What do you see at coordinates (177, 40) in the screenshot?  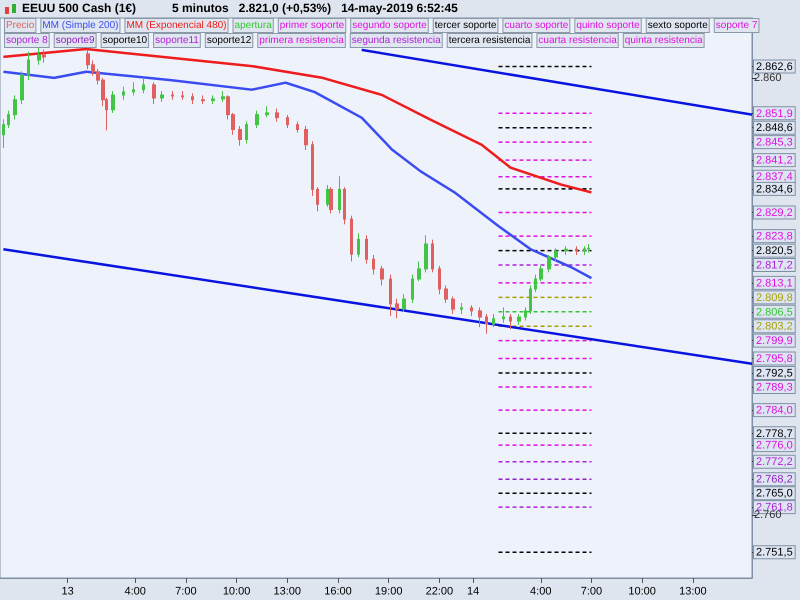 I see `text: soporte11` at bounding box center [177, 40].